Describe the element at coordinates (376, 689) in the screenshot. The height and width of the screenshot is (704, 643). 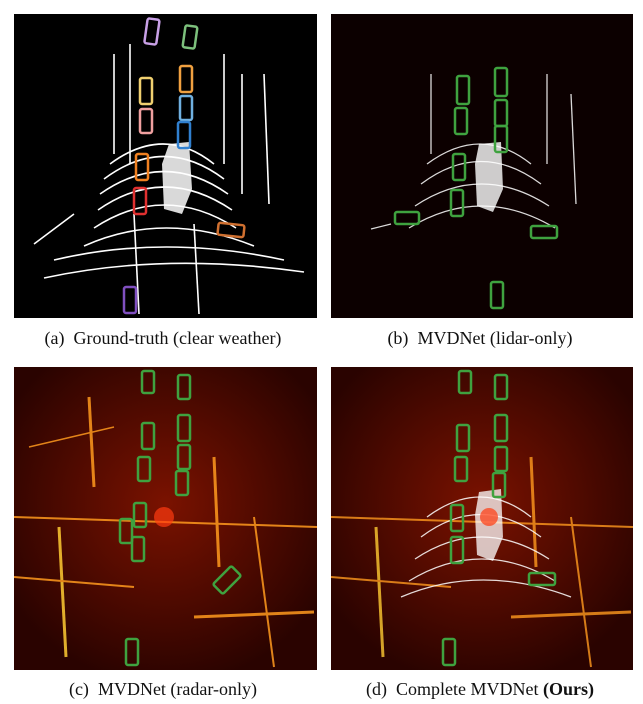
I see `caption-d-label: (d)` at that location.